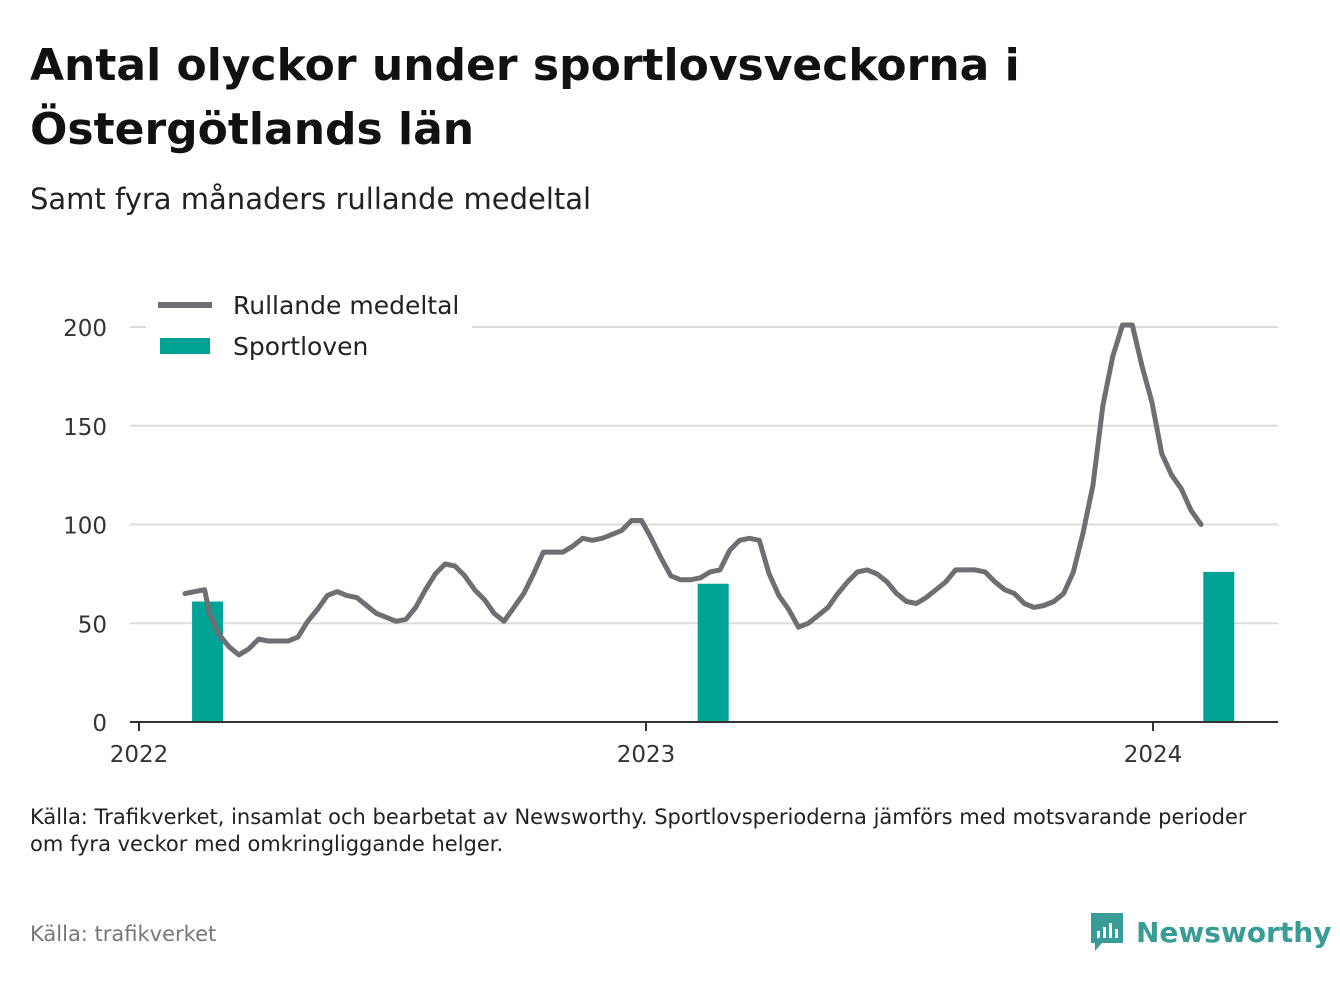  Describe the element at coordinates (694, 744) in the screenshot. I see `x-axis: 2022 2023 2024` at that location.